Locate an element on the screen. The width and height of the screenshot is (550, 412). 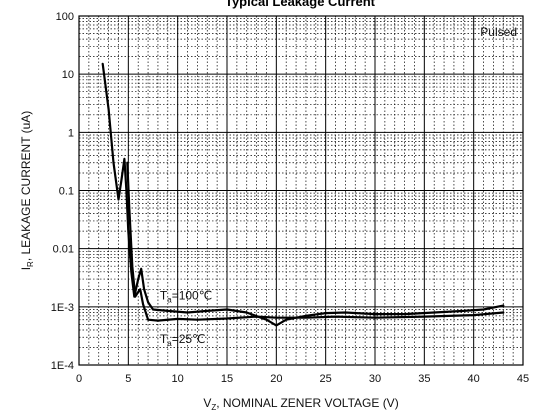
annotation-rest: =100℃ is located at coordinates (192, 295).